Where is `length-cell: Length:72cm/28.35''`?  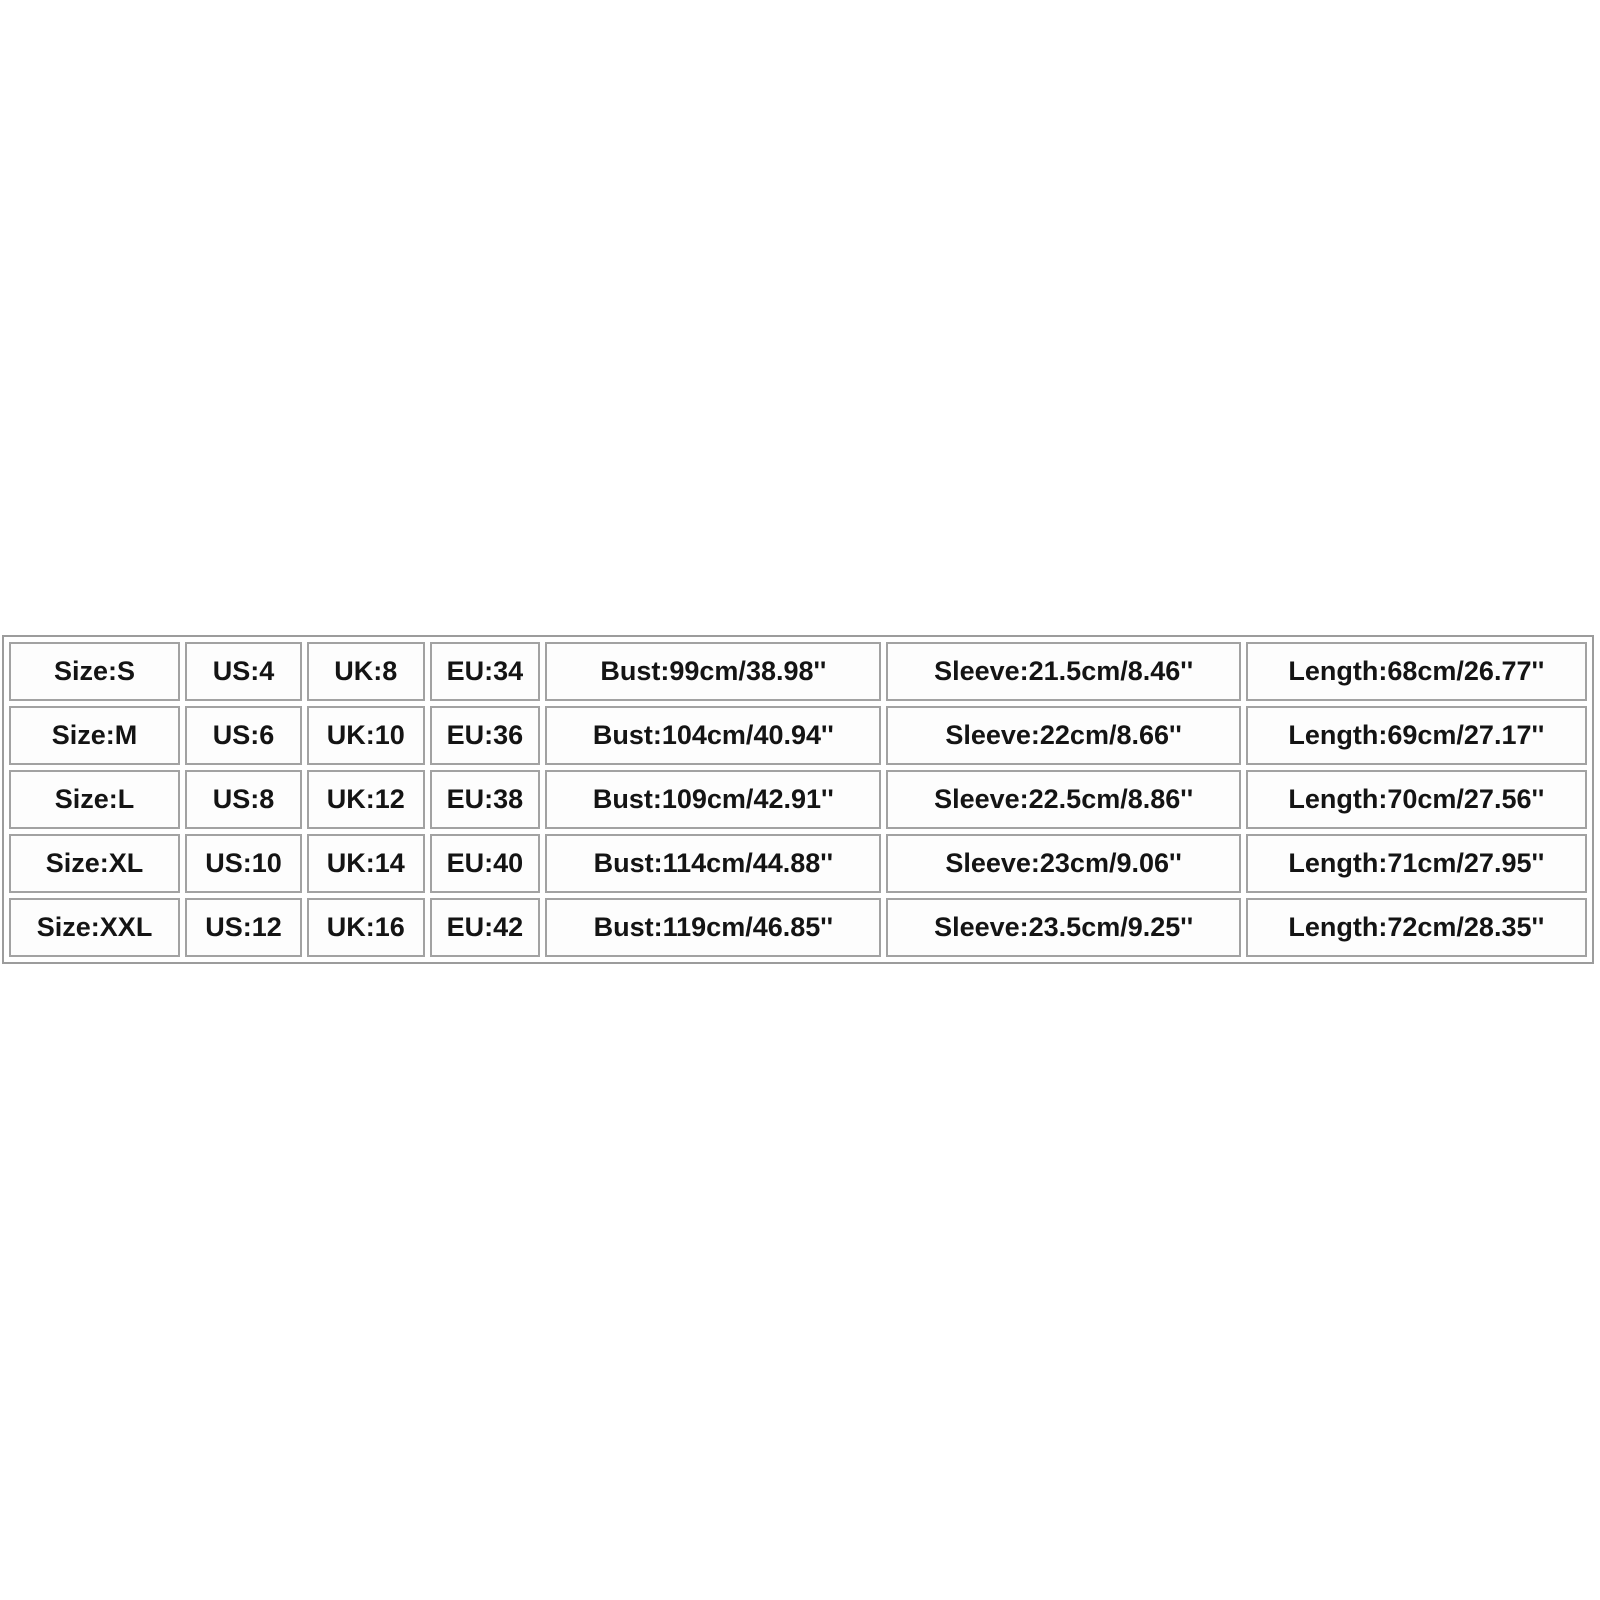
length-cell: Length:72cm/28.35'' is located at coordinates (1416, 927).